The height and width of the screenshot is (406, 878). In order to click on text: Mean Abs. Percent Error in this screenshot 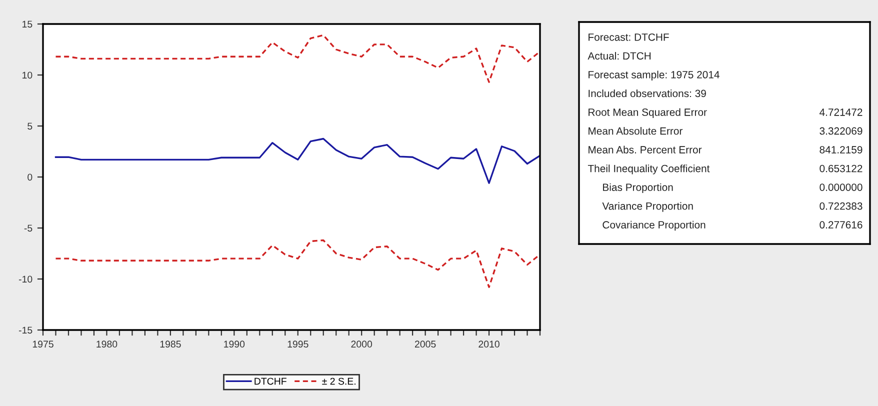, I will do `click(645, 150)`.